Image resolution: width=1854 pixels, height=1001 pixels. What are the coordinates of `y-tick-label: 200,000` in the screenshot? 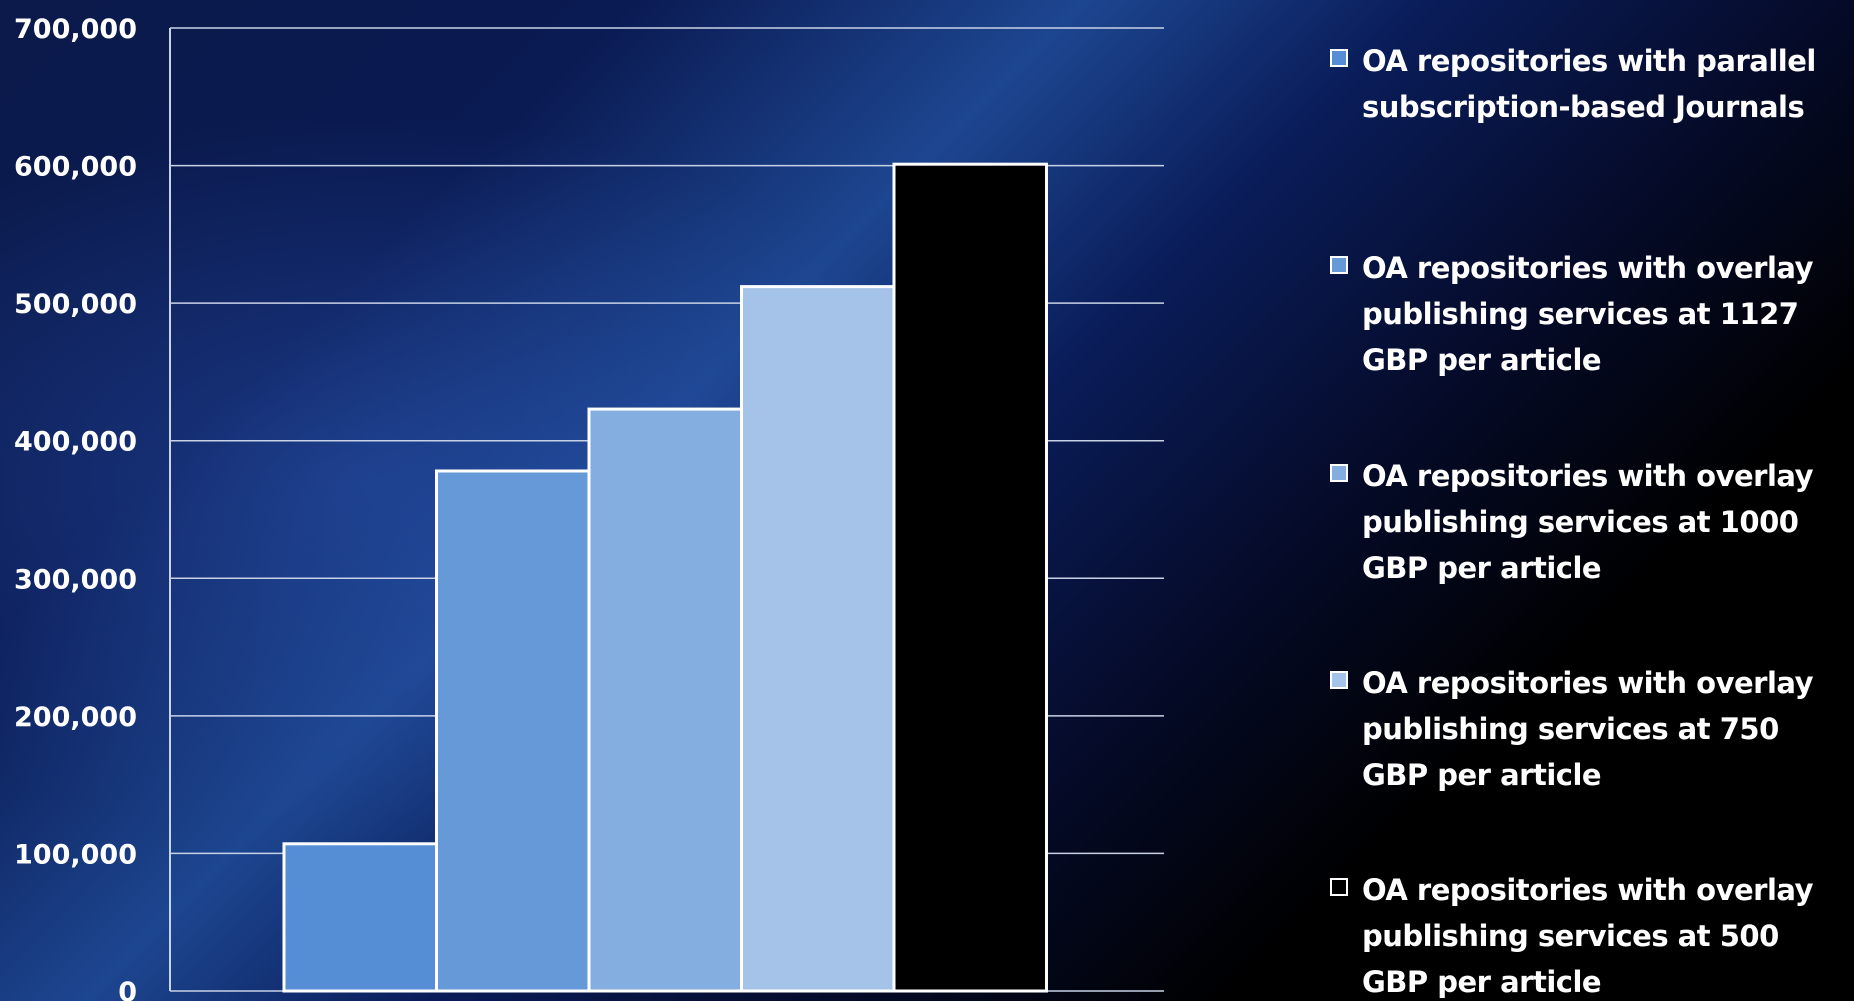 It's located at (75, 717).